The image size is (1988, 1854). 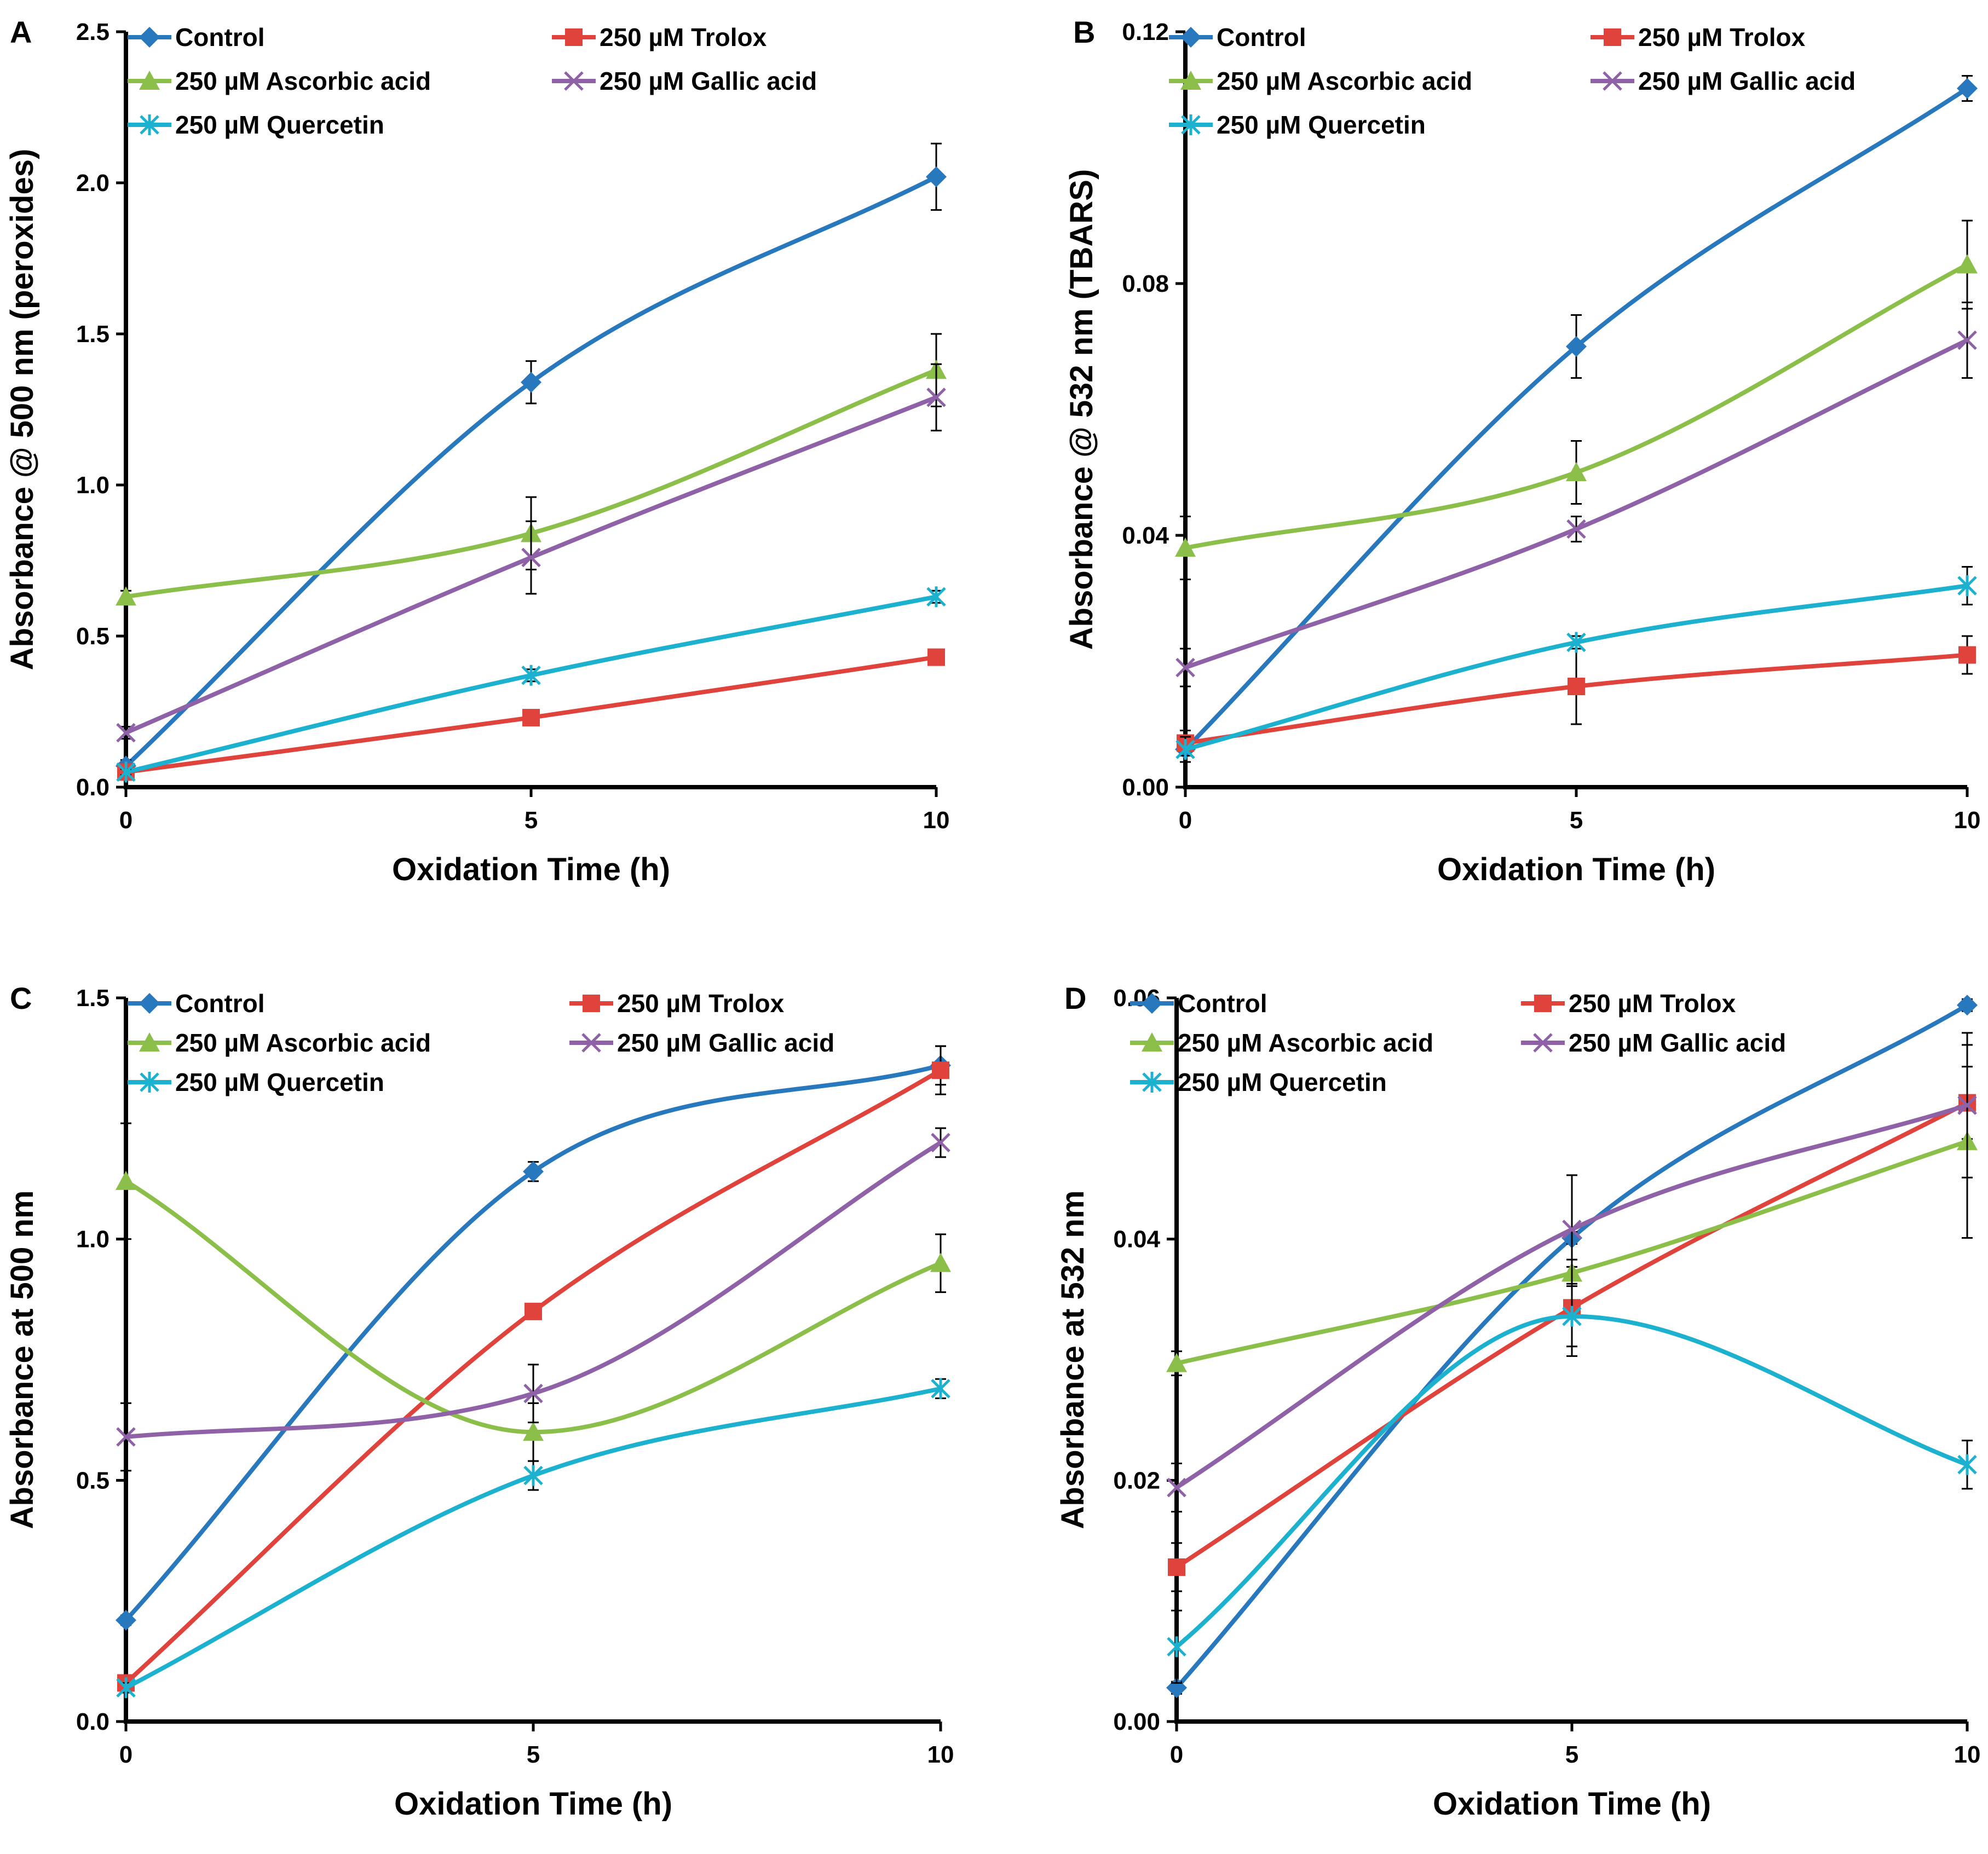 I want to click on legend-label: 250 µM Ascorbic acid, so click(x=303, y=1043).